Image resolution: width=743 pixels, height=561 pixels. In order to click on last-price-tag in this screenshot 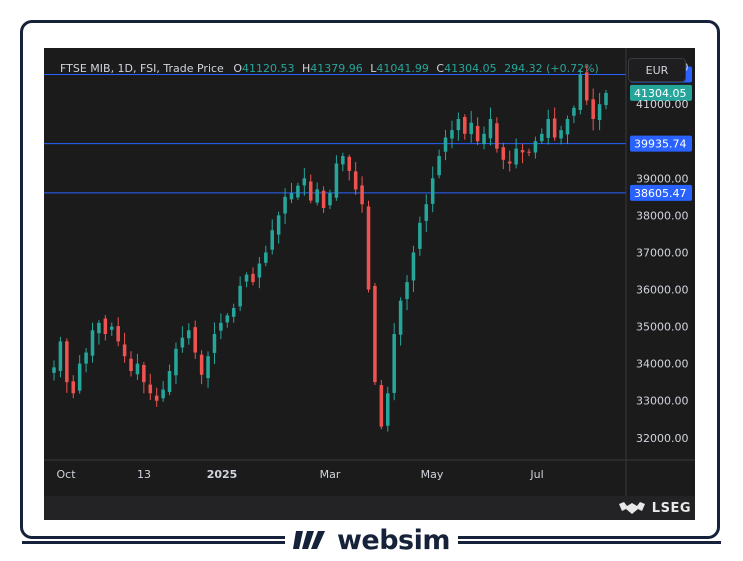, I will do `click(661, 92)`.